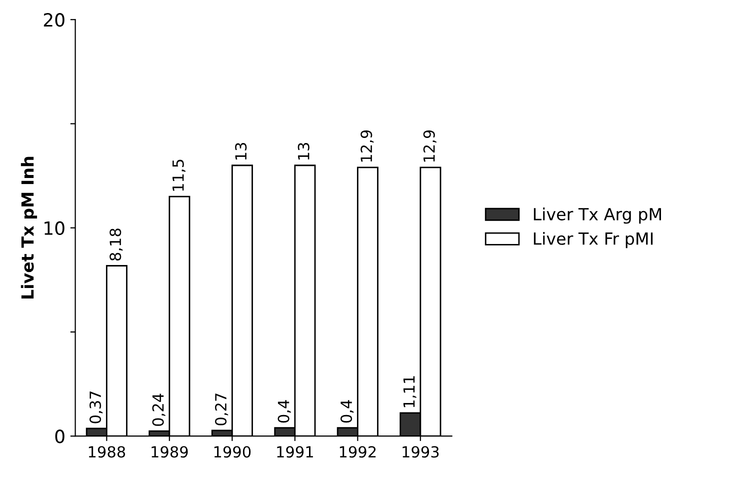  I want to click on y-tick-label: 0, so click(59, 437).